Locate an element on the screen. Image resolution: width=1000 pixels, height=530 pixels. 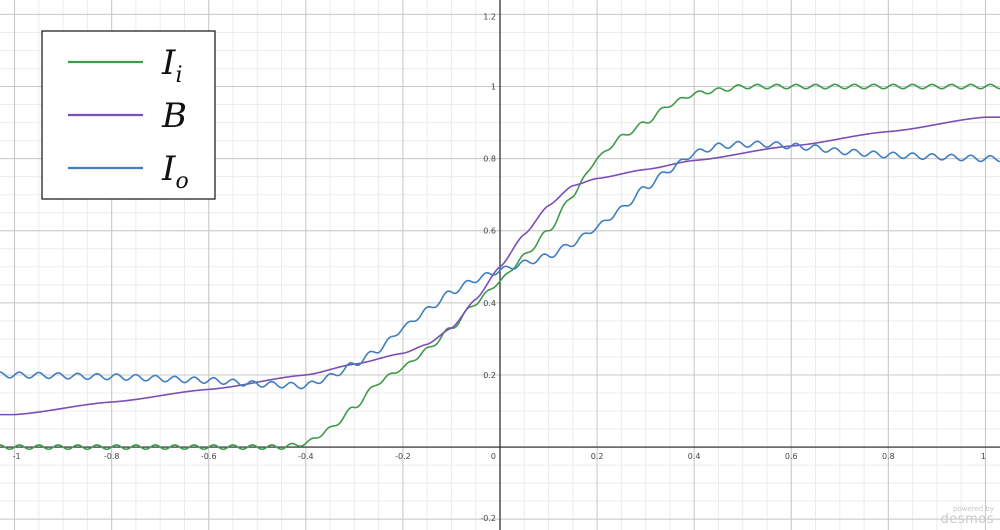
x-tick-label: 1 is located at coordinates (983, 456).